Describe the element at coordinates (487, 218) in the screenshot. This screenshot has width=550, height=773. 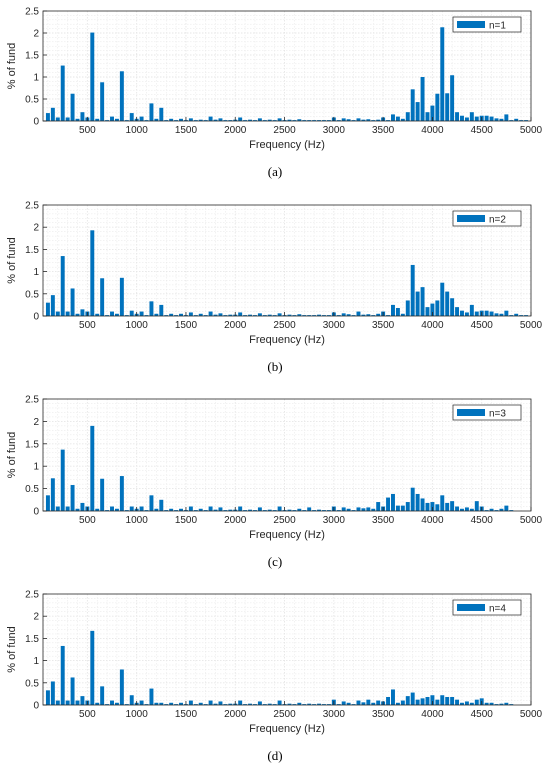
I see `legend: n=2` at that location.